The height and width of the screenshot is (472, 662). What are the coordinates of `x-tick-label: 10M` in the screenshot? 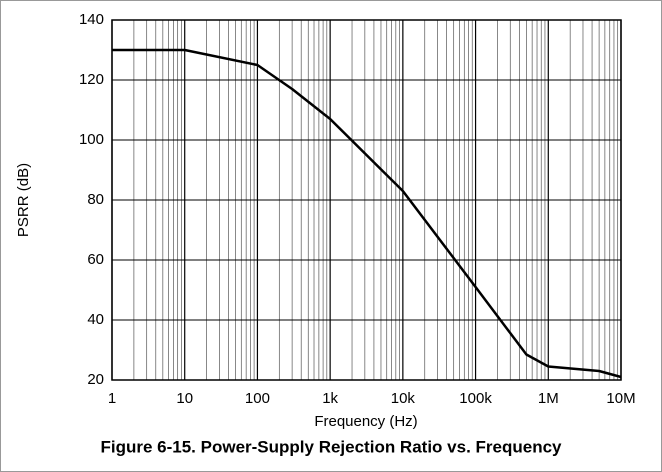 It's located at (620, 398).